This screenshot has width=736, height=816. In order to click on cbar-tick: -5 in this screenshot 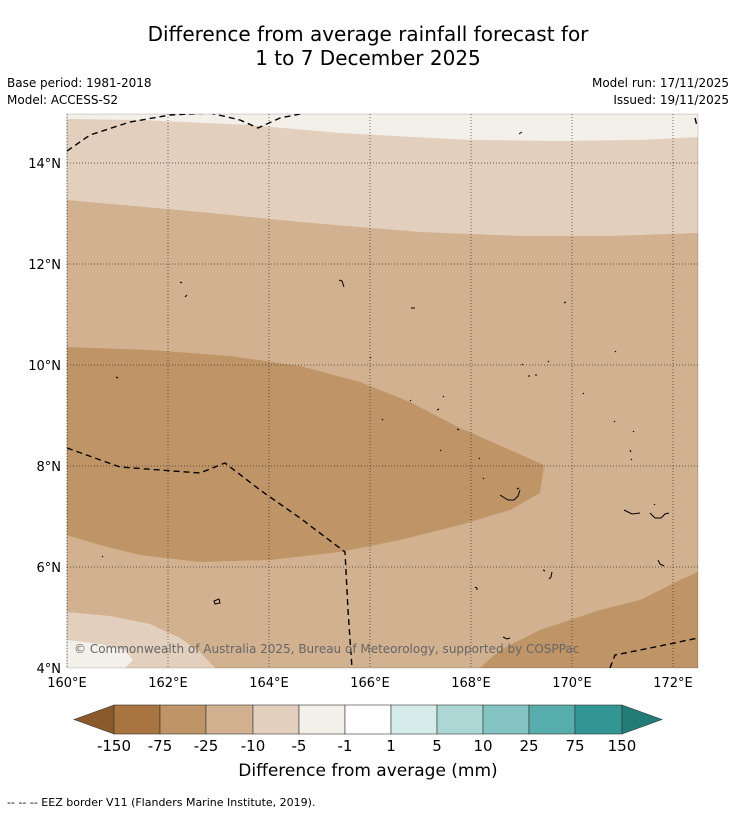, I will do `click(299, 746)`.